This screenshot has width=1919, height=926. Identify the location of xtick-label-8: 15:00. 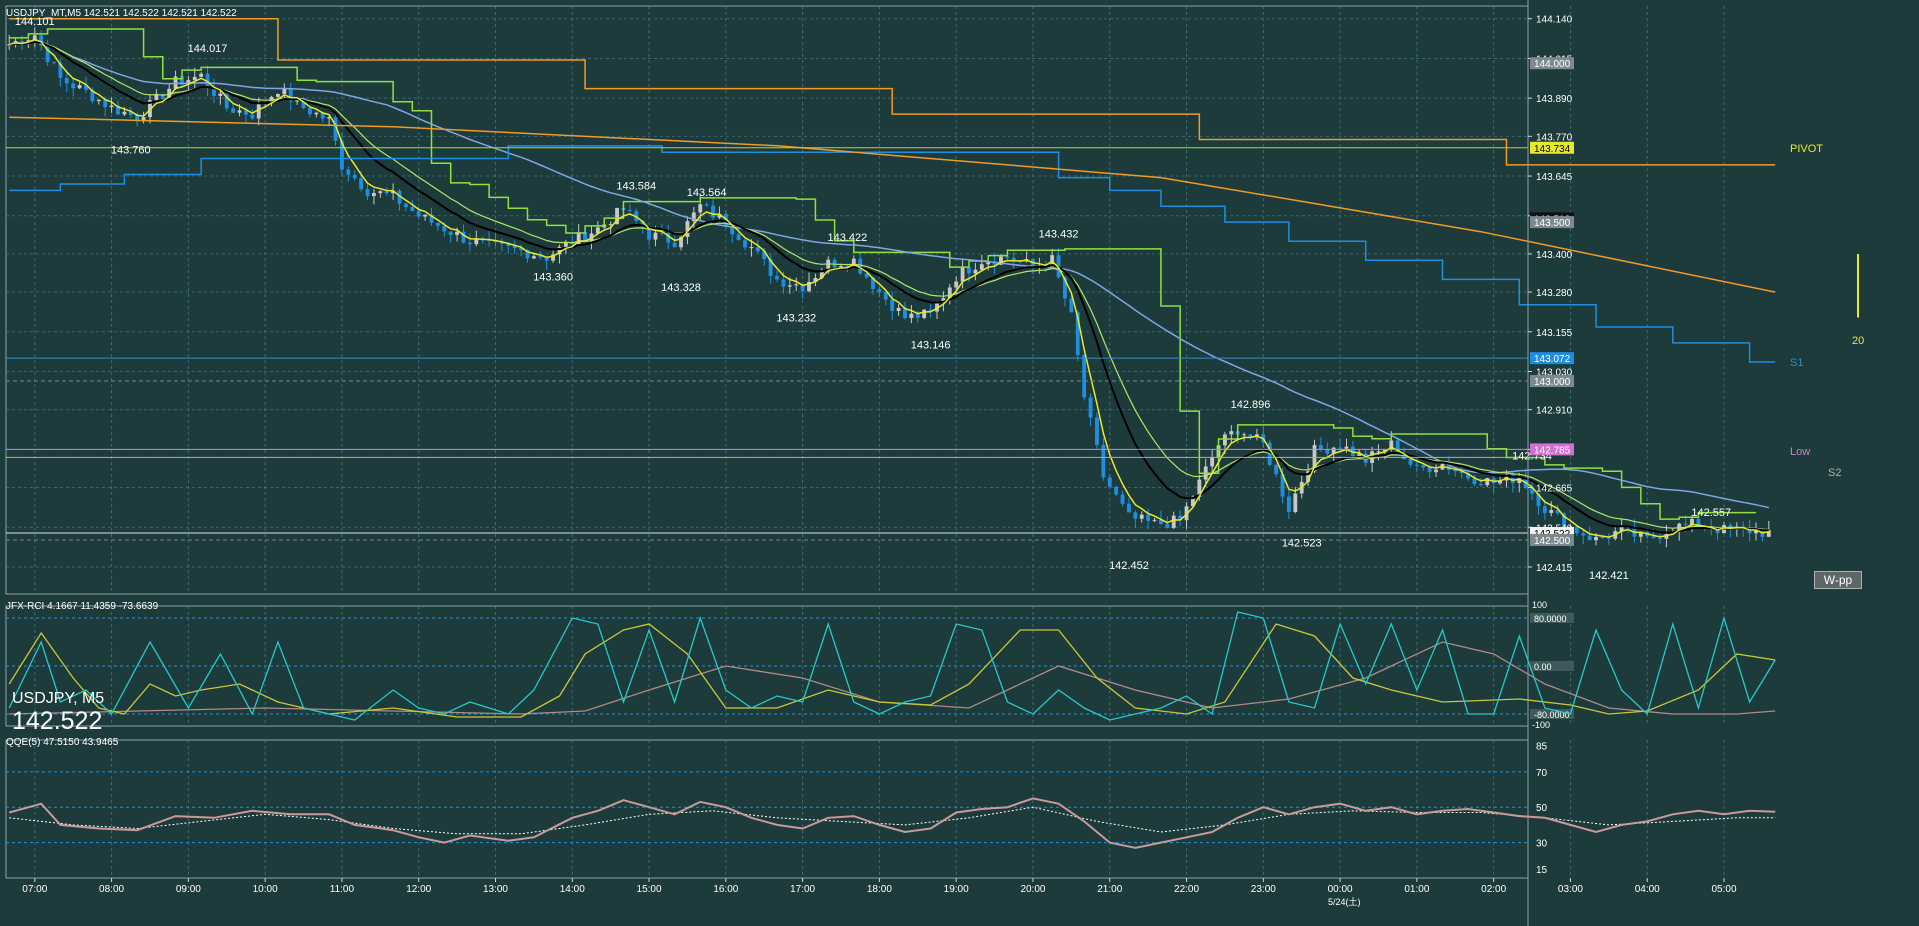
(649, 889).